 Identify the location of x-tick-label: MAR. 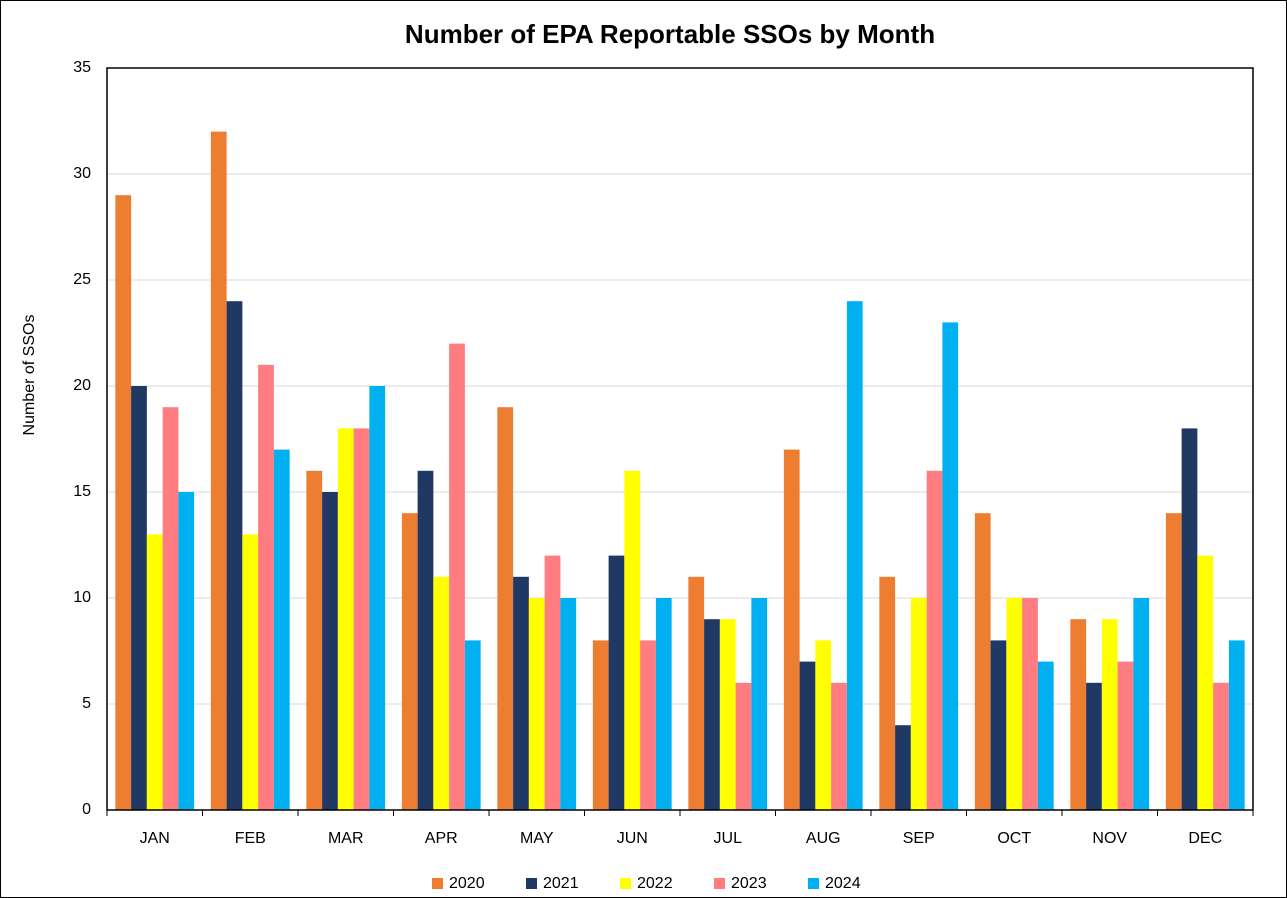
(346, 838).